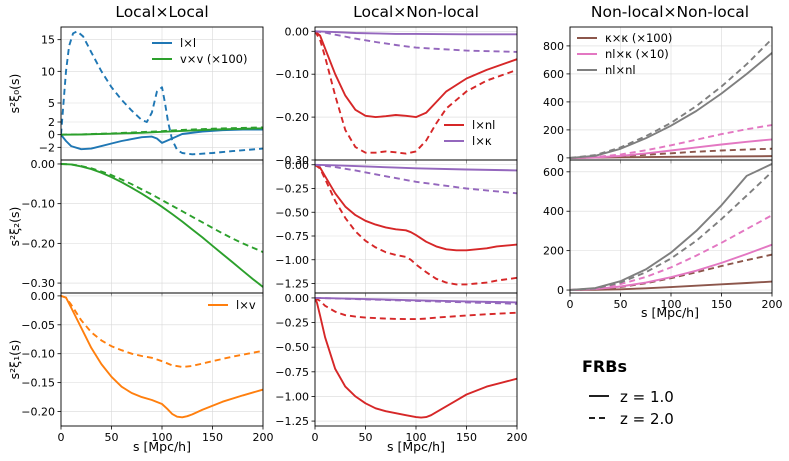 The height and width of the screenshot is (461, 789). Describe the element at coordinates (162, 331) in the screenshot. I see `series-line-l-v-z2` at that location.